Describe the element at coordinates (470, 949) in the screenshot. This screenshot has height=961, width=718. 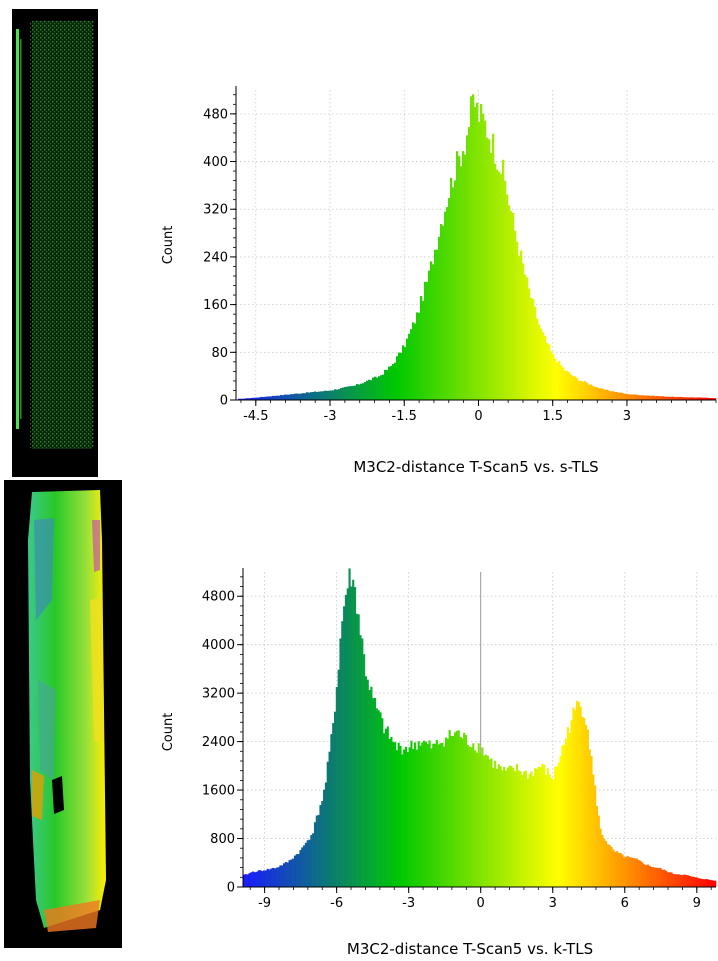
I see `x-axis-label: M3C2-distance T-Scan5 vs. k-TLS` at that location.